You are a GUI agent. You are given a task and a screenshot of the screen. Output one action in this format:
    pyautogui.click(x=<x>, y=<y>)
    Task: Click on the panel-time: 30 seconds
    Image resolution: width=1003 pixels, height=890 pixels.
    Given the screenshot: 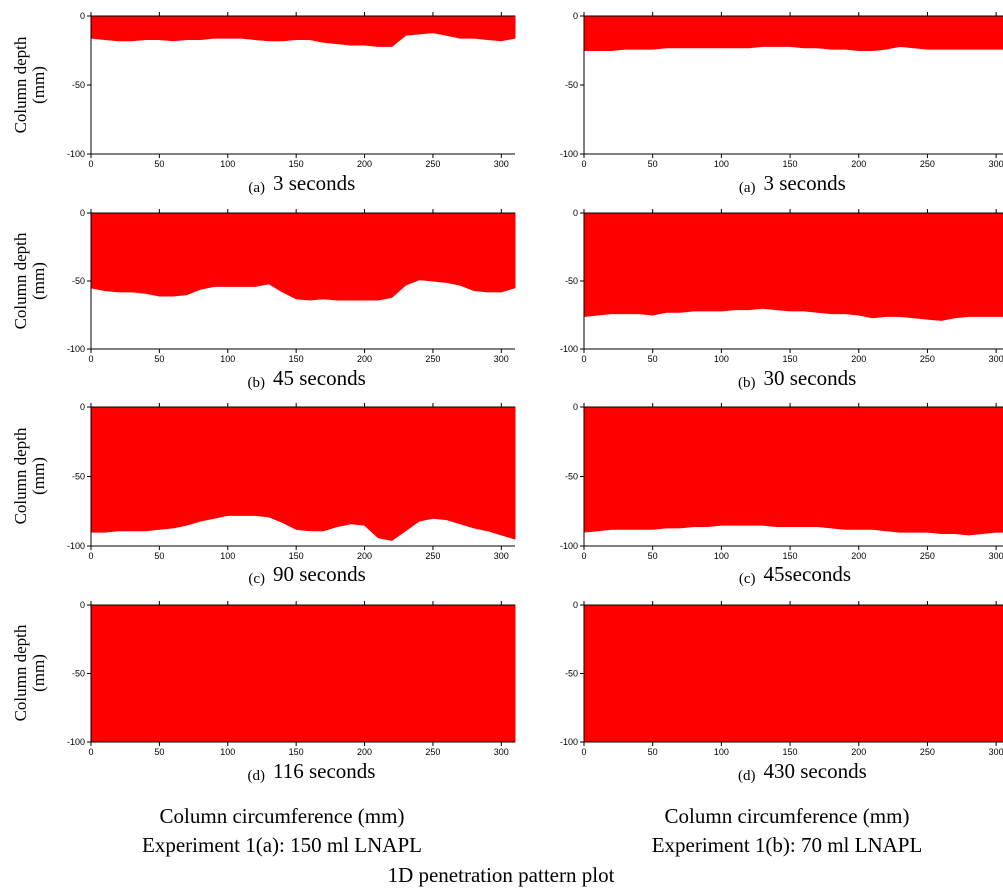 What is the action you would take?
    pyautogui.click(x=810, y=378)
    